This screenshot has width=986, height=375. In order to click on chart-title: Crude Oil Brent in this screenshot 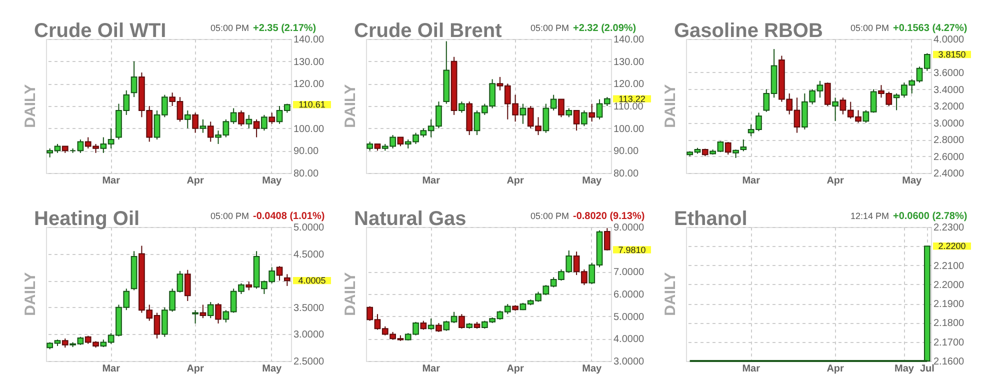, I will do `click(428, 31)`.